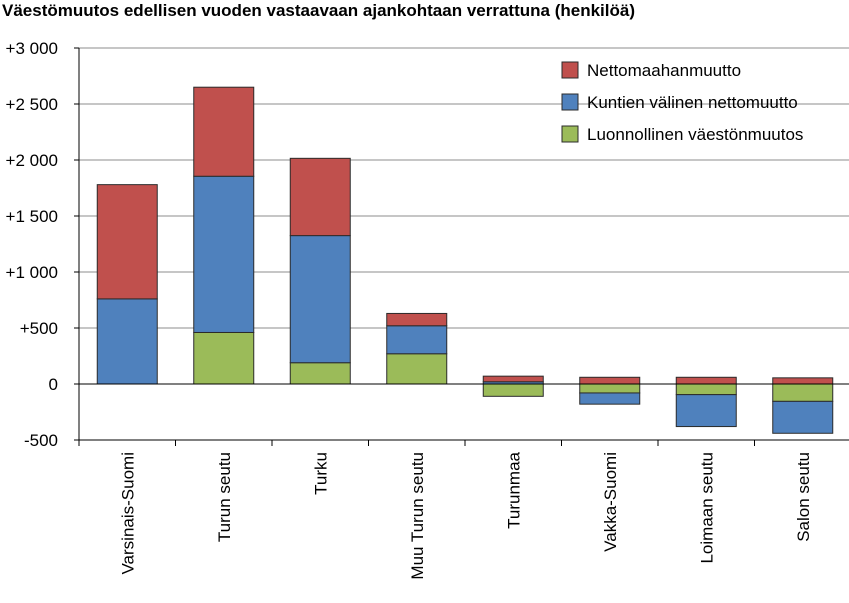  I want to click on legend-label: Nettomaahanmuutto, so click(664, 70).